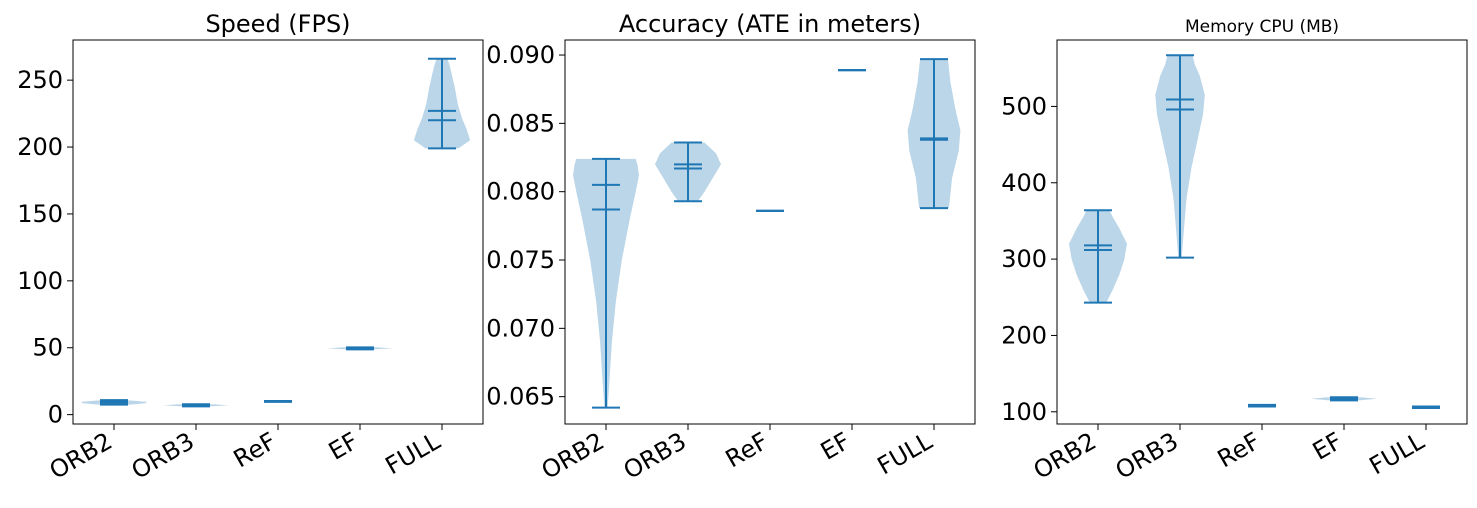 Image resolution: width=1477 pixels, height=508 pixels. What do you see at coordinates (770, 24) in the screenshot?
I see `chart-title: Accuracy (ATE in meters)` at bounding box center [770, 24].